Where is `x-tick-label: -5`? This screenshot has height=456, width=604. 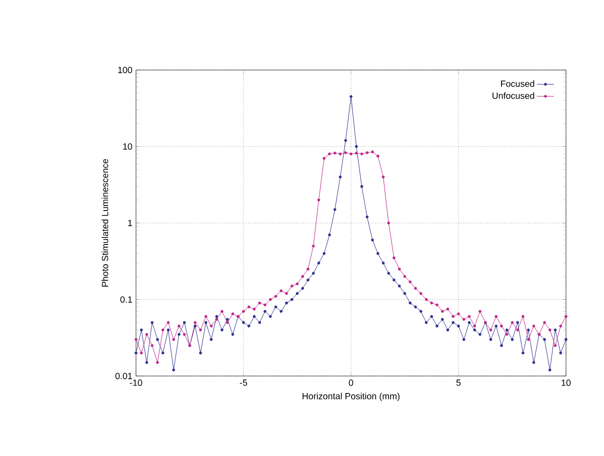
x-tick-label: -5 is located at coordinates (244, 383).